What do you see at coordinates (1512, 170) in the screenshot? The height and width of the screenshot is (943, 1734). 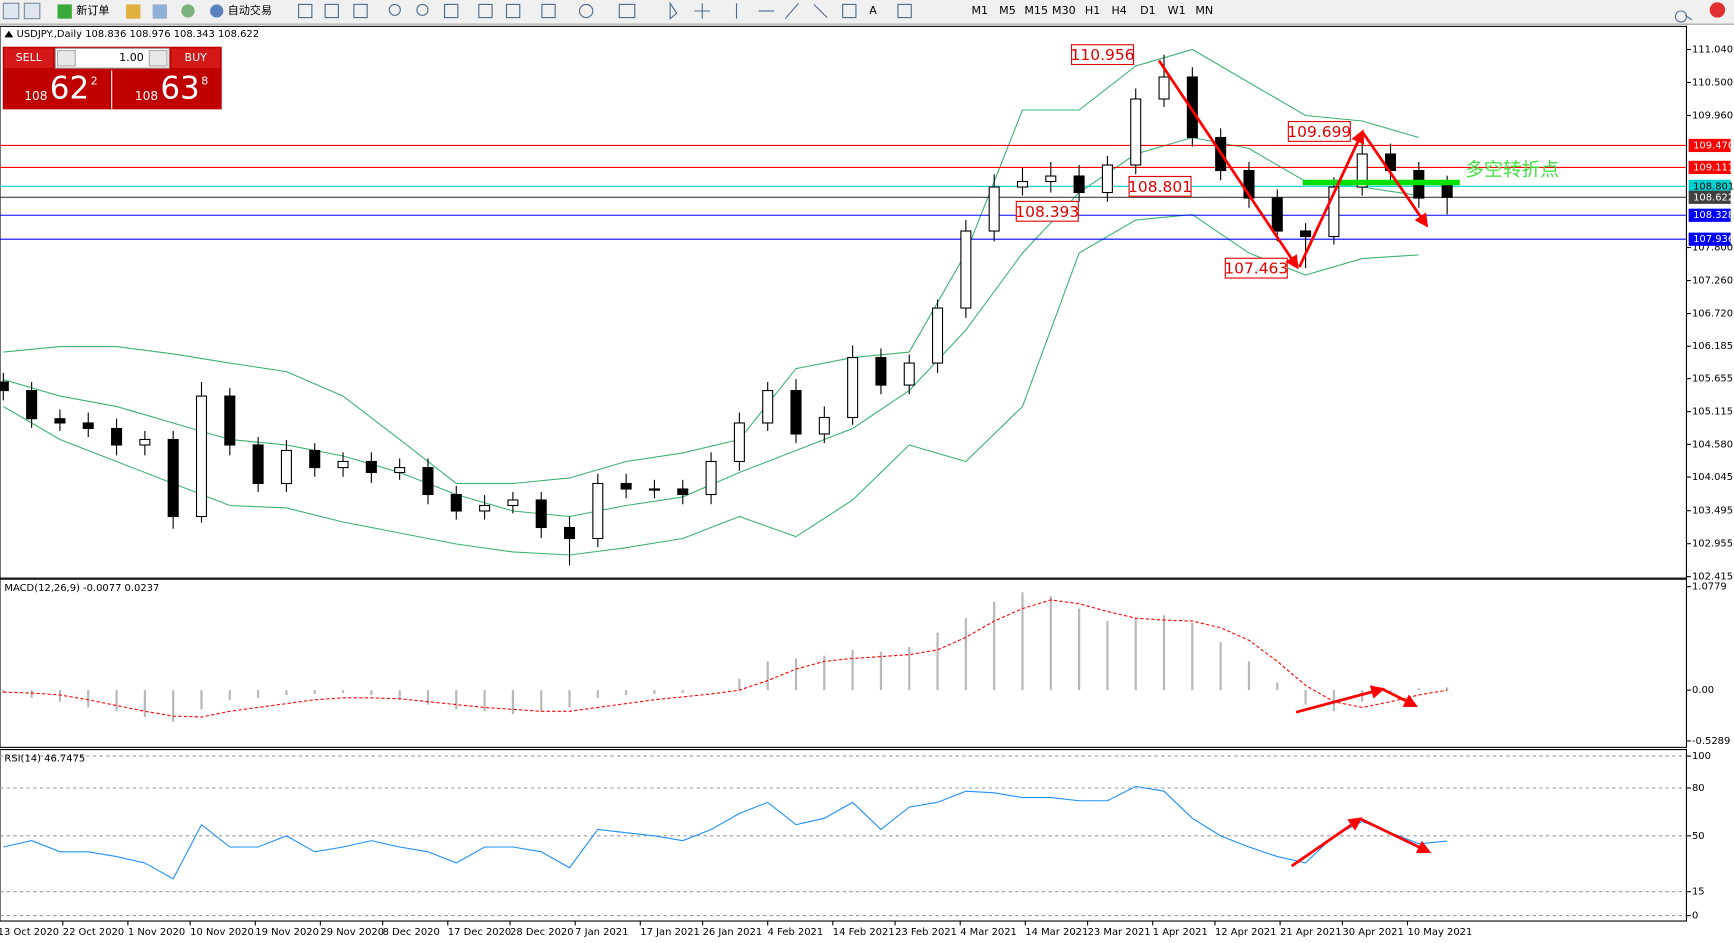 I see `pivot-note: 多空转折点` at bounding box center [1512, 170].